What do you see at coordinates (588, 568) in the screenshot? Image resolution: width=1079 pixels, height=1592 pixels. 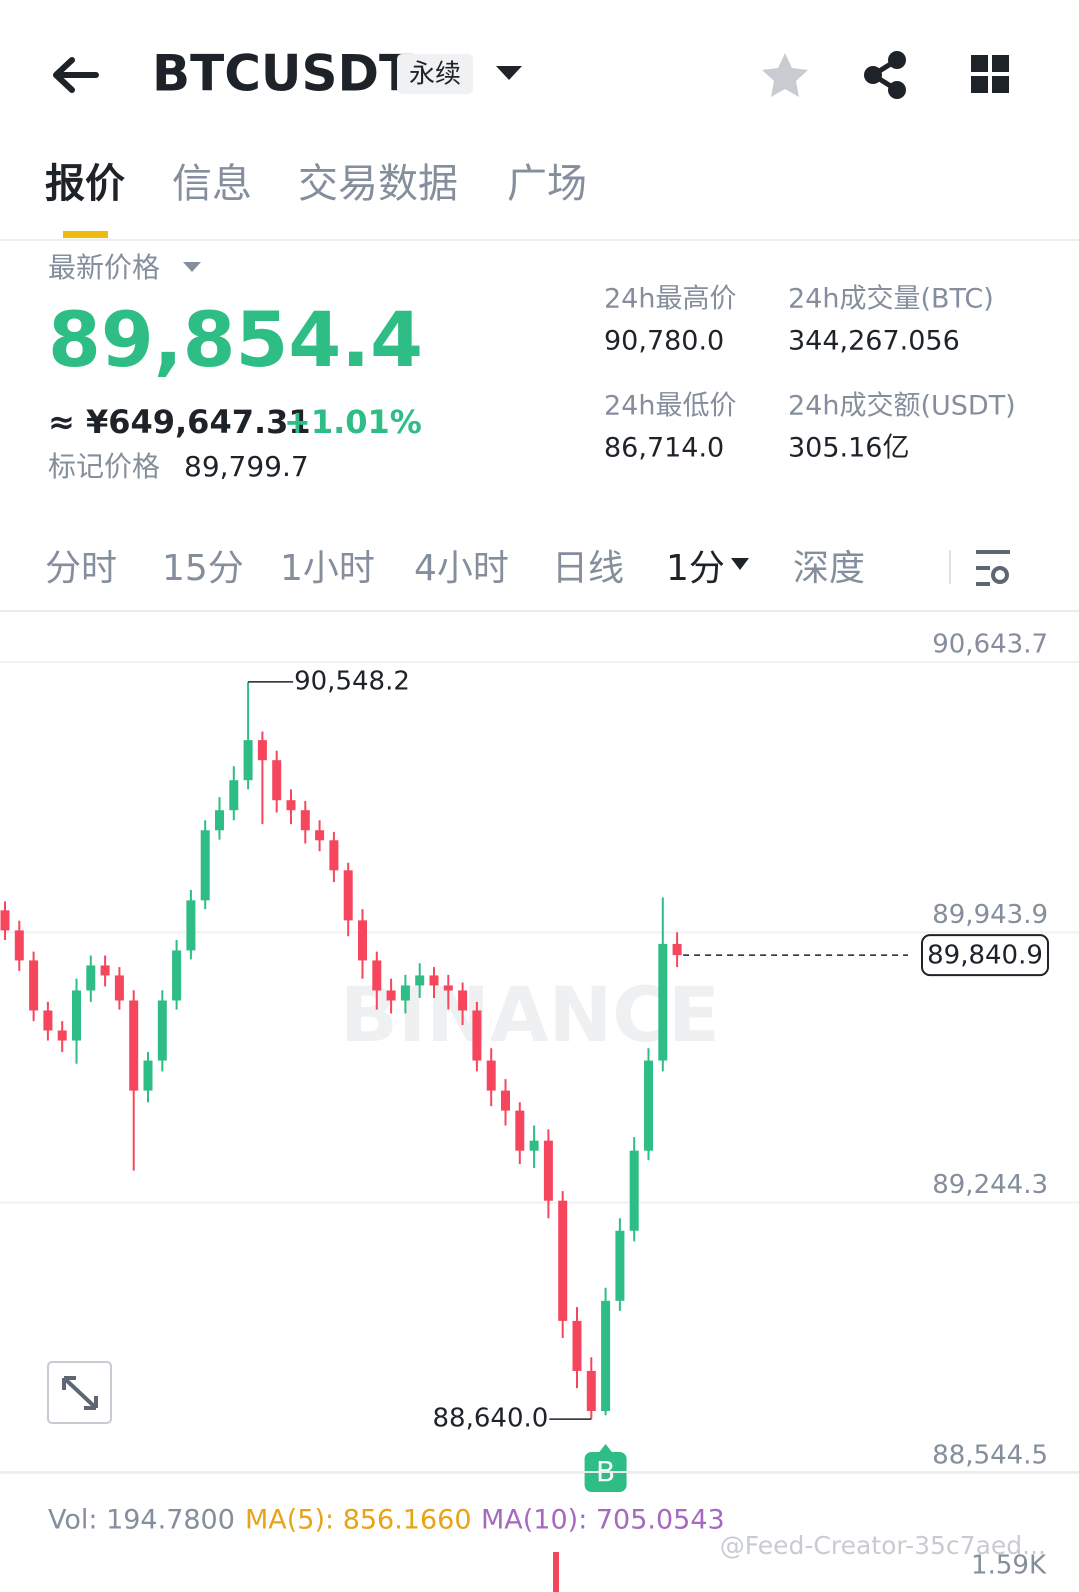 I see `interval-tab: 日线` at bounding box center [588, 568].